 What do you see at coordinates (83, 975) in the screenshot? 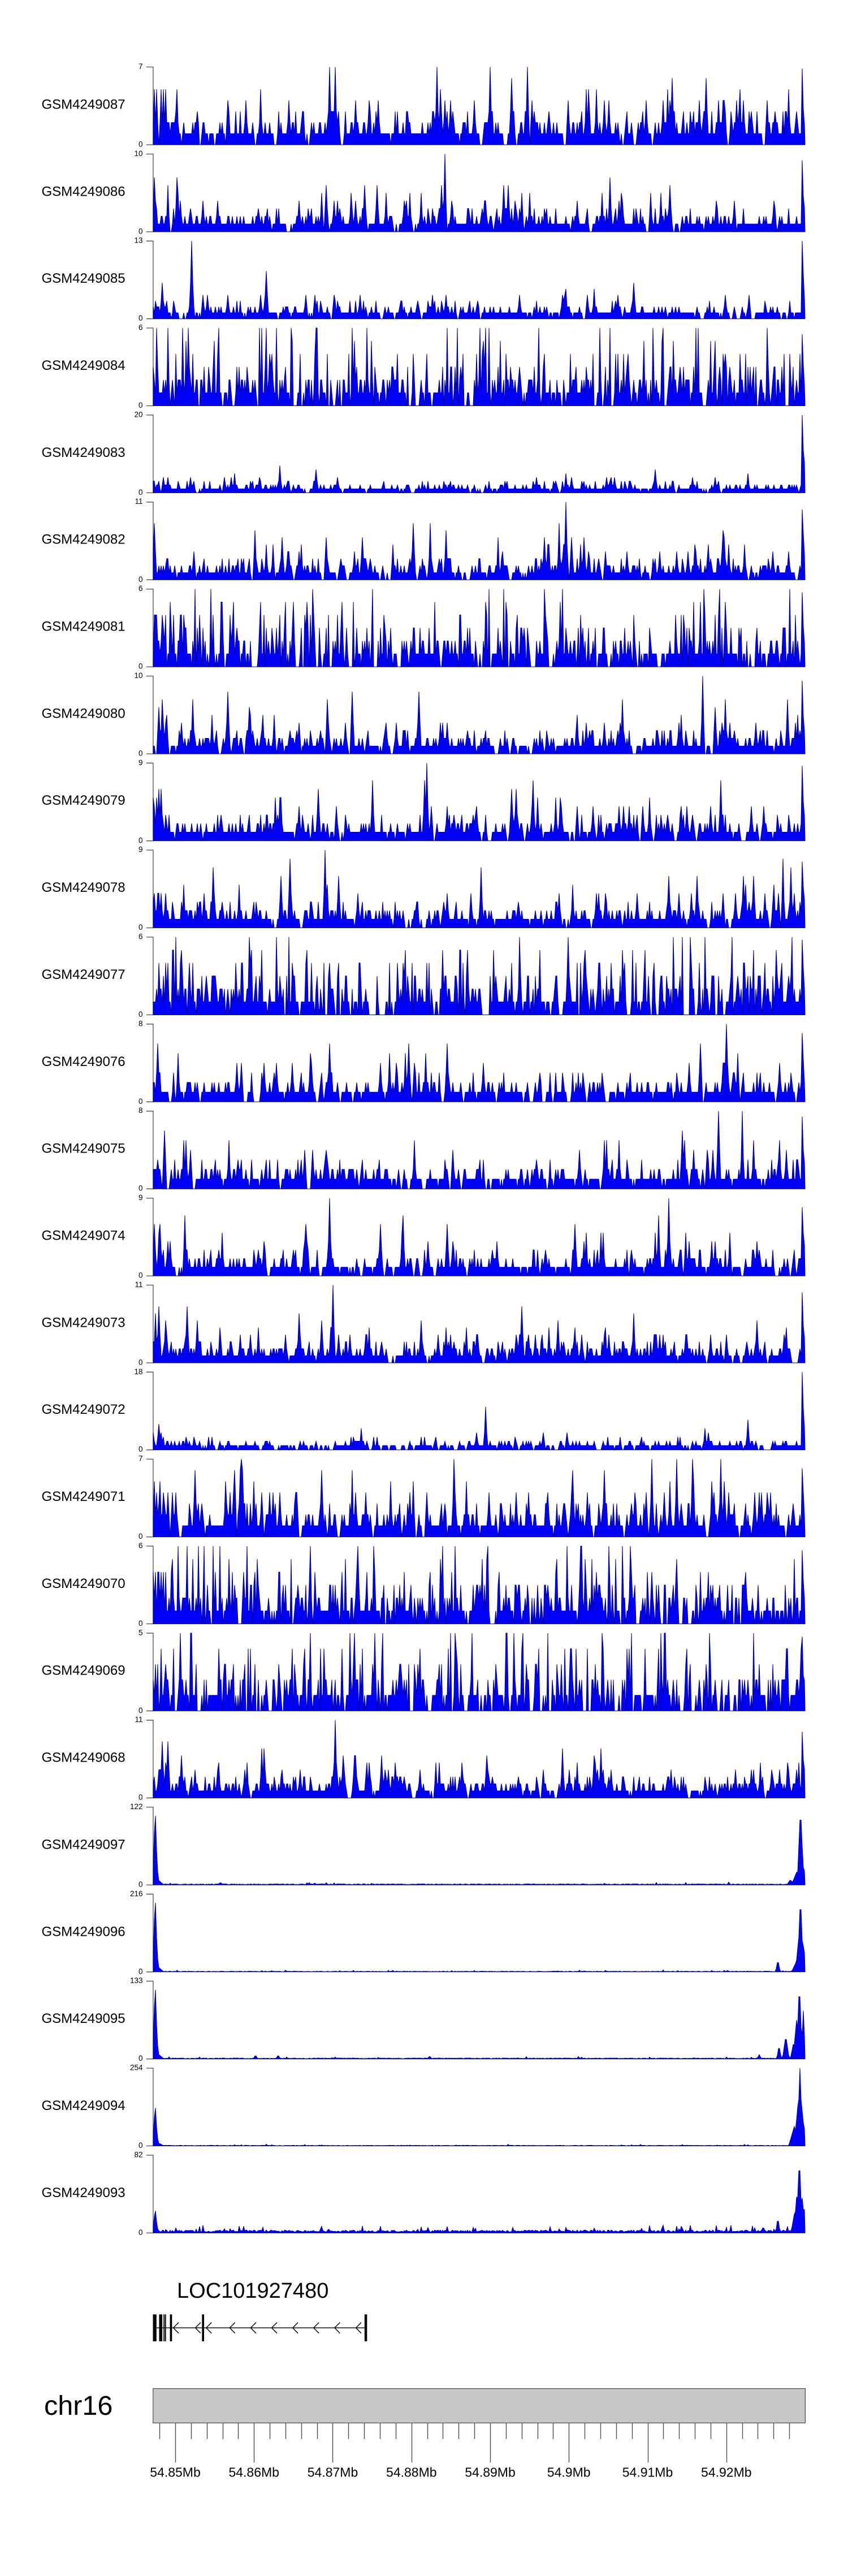
I see `svg-text: GSM4249077` at bounding box center [83, 975].